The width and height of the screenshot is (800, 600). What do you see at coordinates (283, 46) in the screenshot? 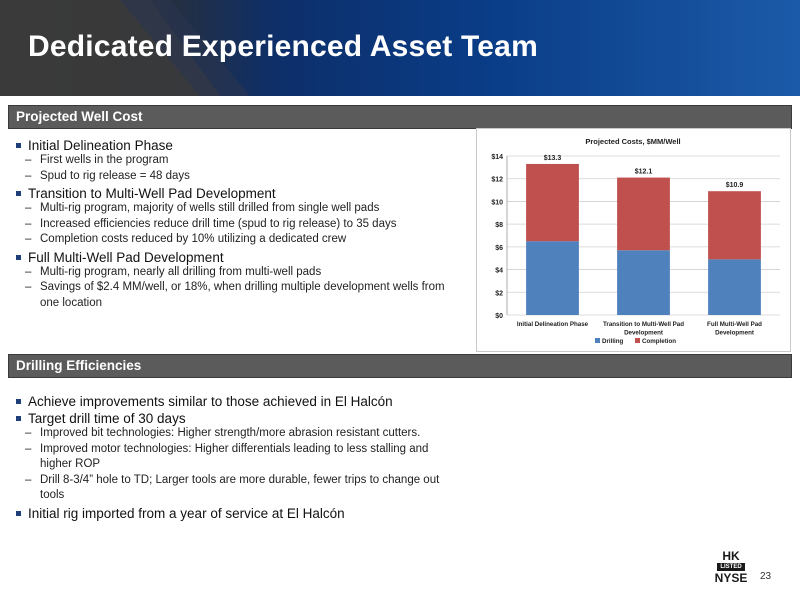
I see `slide-title: Dedicated Experienced Asset Team` at bounding box center [283, 46].